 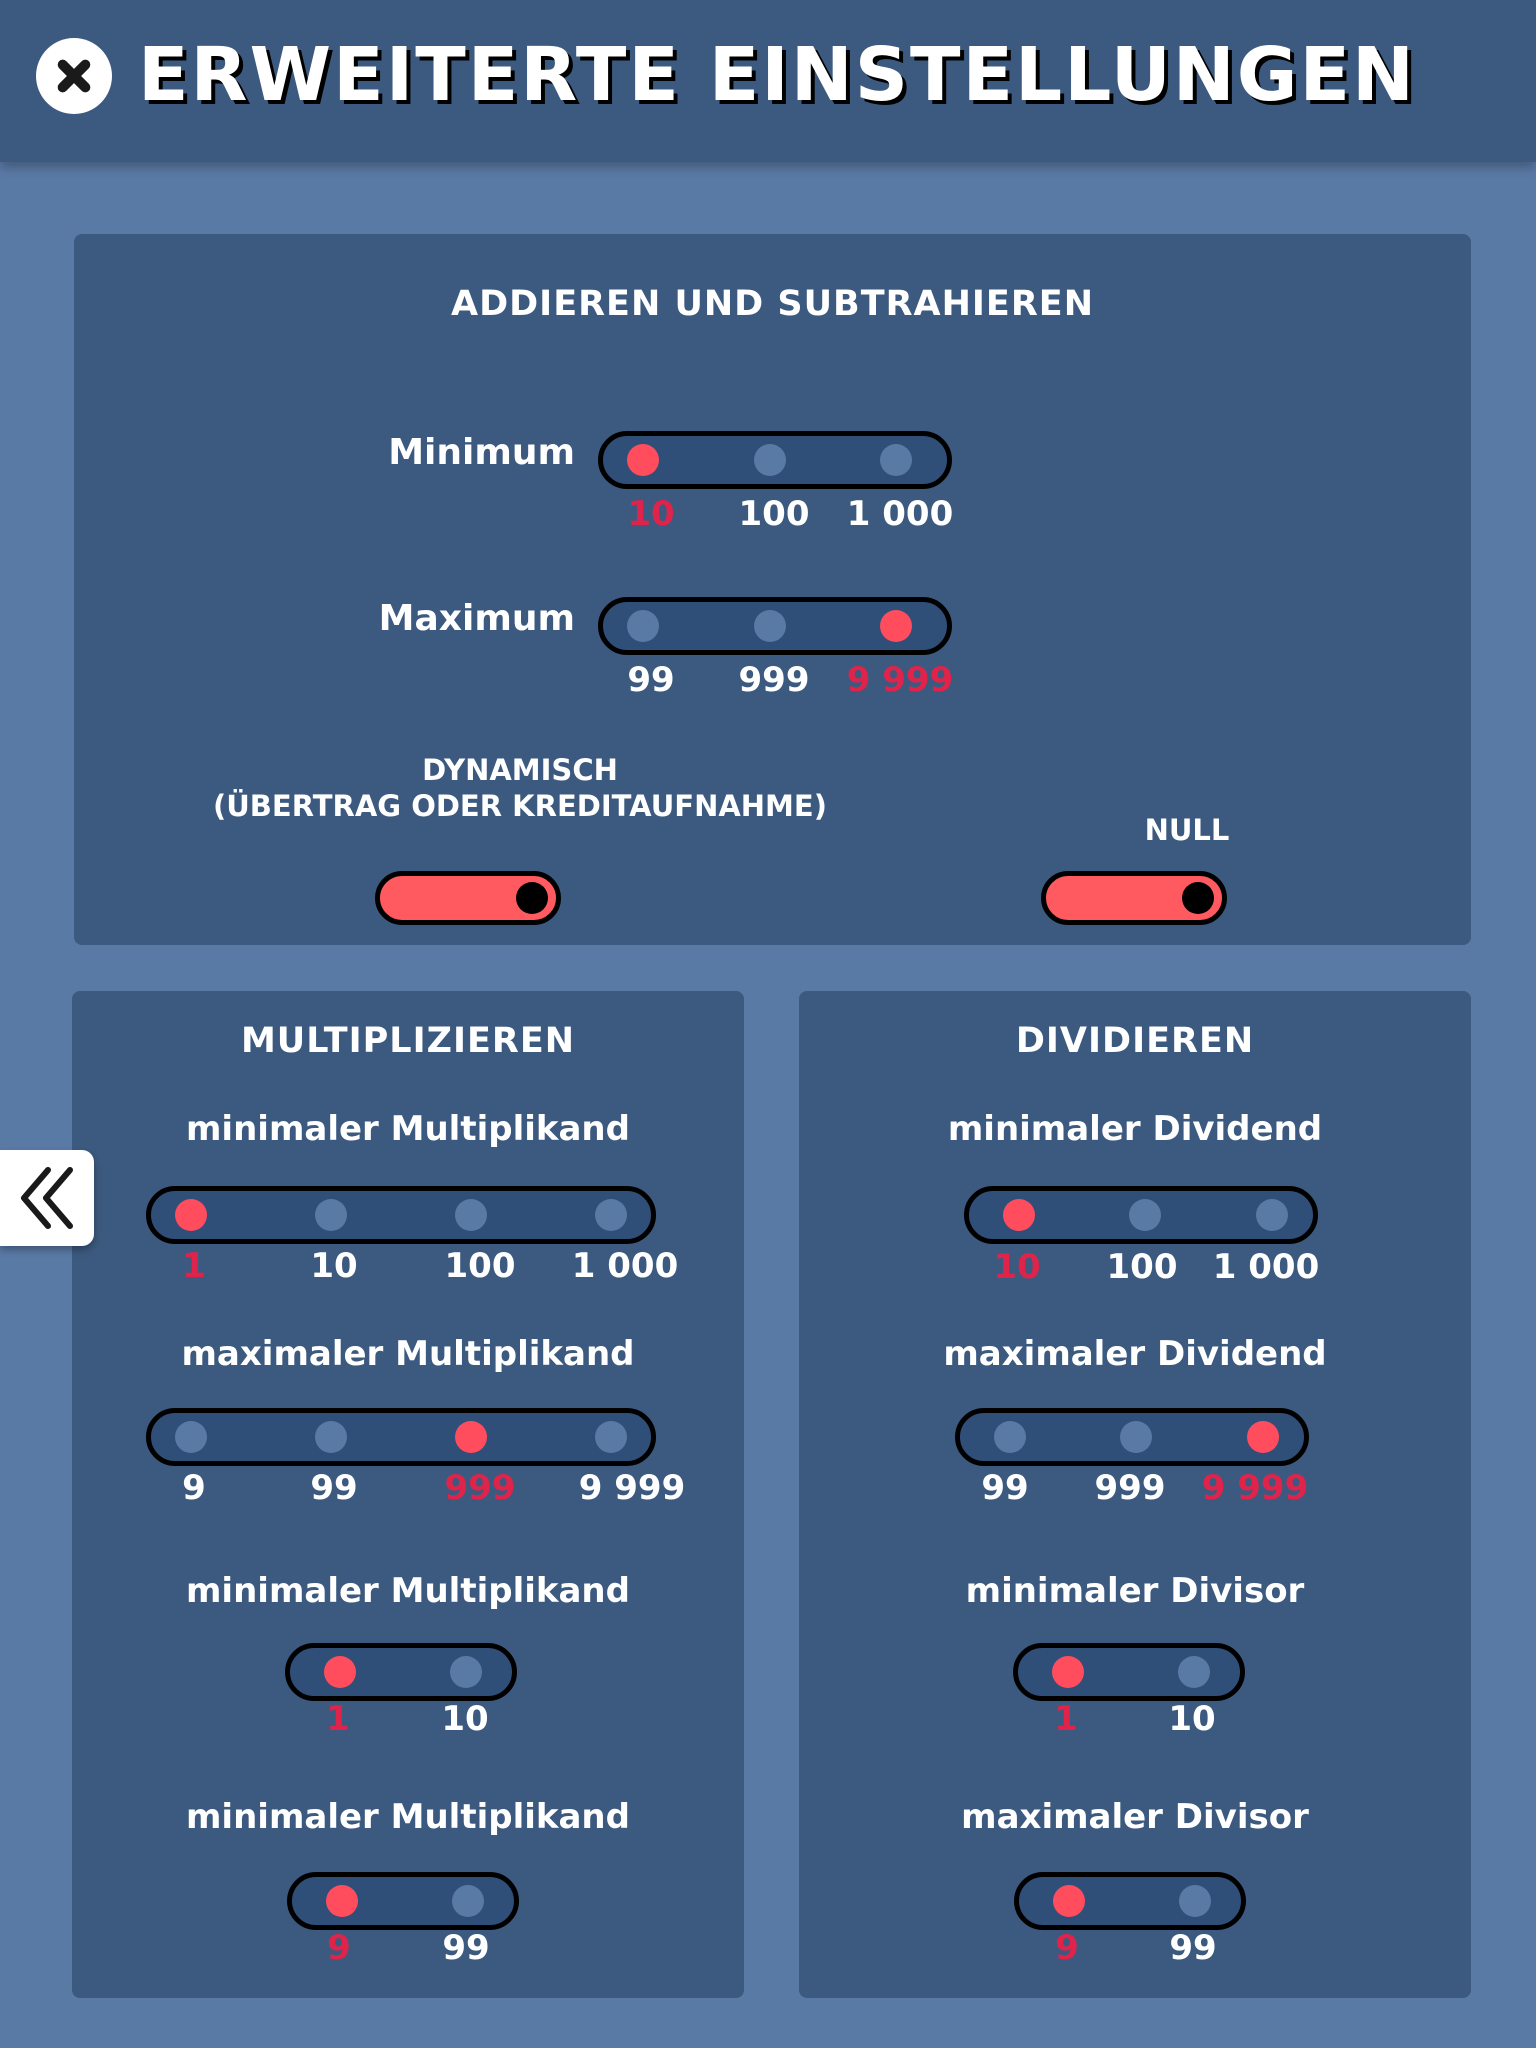 I want to click on min-dividend-option-0: 10, so click(x=1017, y=1267).